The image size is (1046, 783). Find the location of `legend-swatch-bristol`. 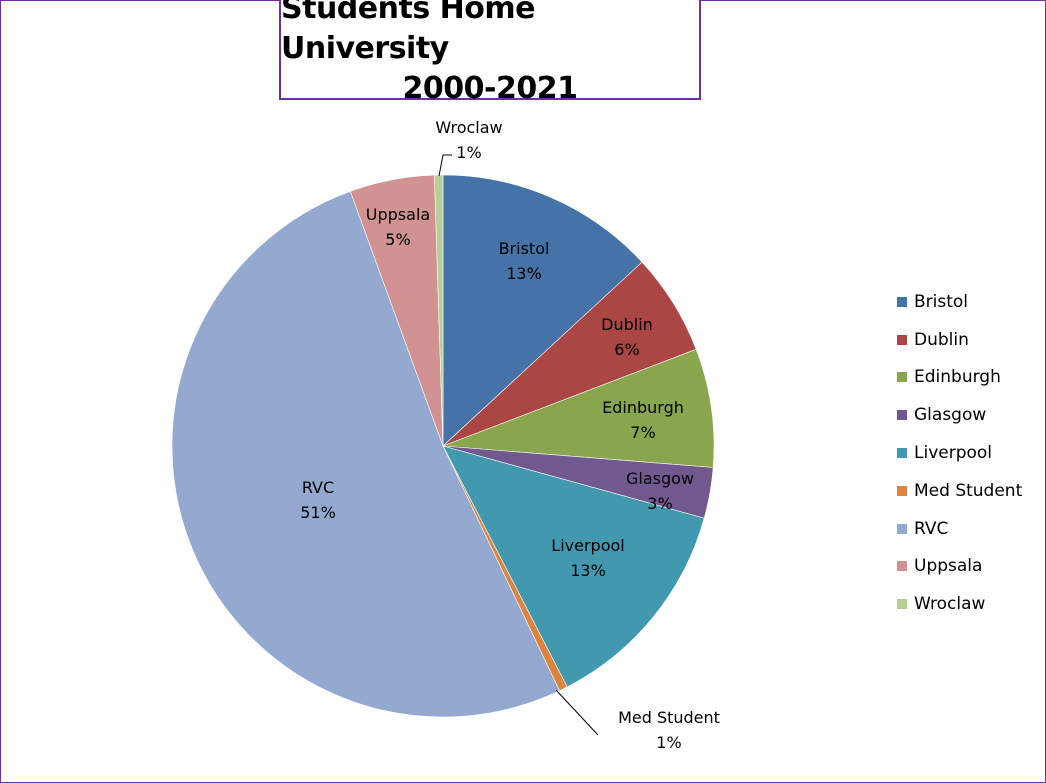

legend-swatch-bristol is located at coordinates (902, 301).